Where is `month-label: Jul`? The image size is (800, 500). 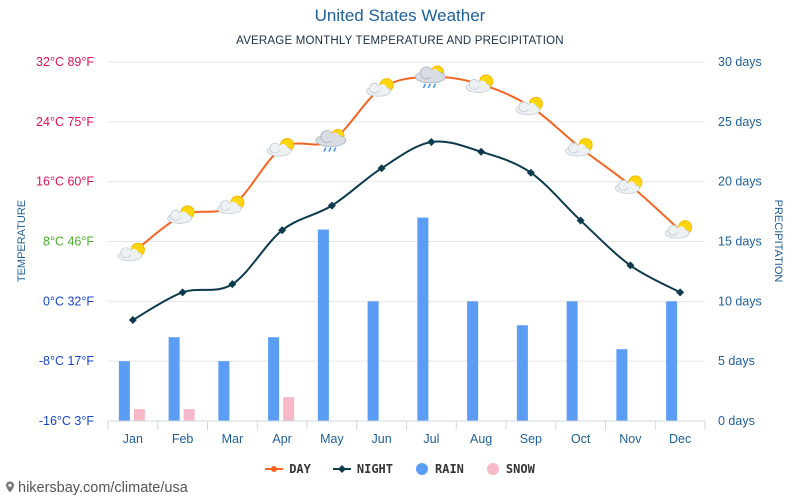
month-label: Jul is located at coordinates (431, 439).